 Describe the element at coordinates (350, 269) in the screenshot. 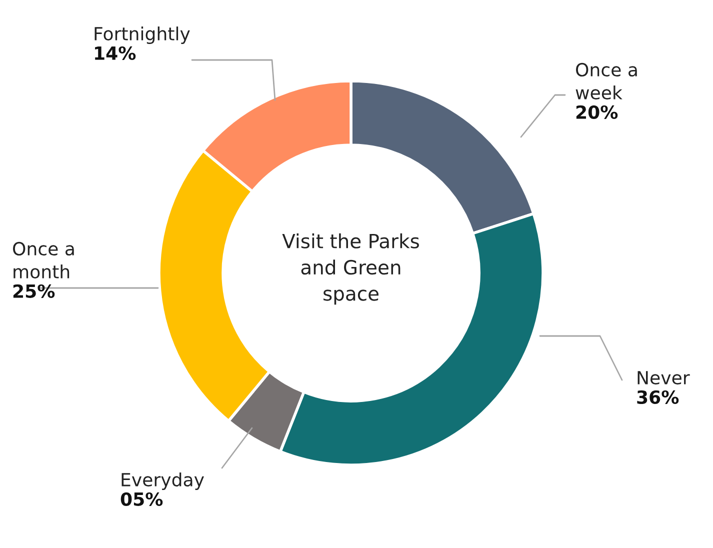

I see `text: Visit the Parks and Green space` at that location.